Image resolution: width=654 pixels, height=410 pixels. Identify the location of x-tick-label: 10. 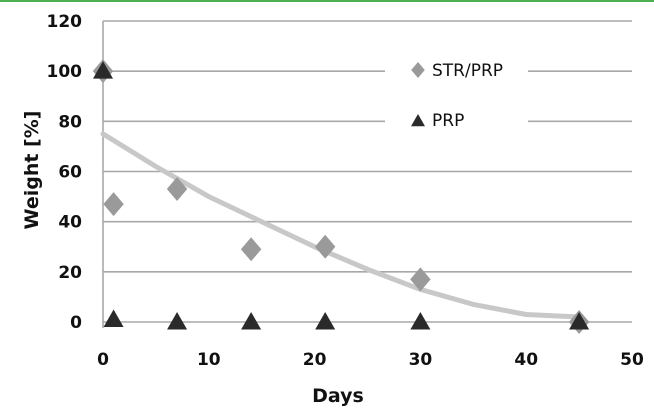
(209, 360).